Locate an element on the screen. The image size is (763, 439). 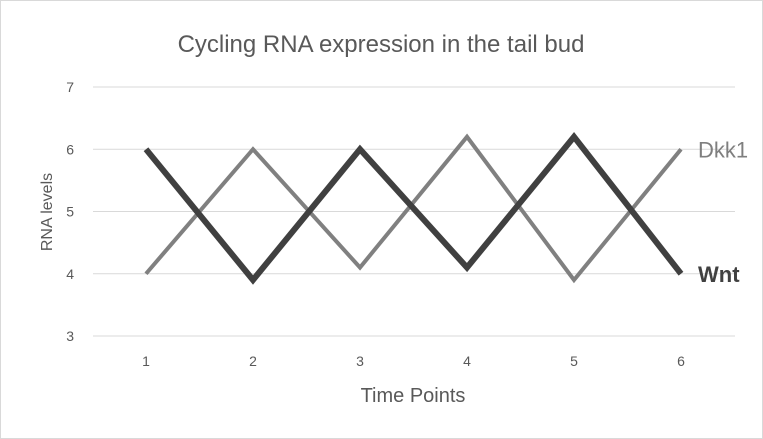
x-tick-label: 4 is located at coordinates (467, 361).